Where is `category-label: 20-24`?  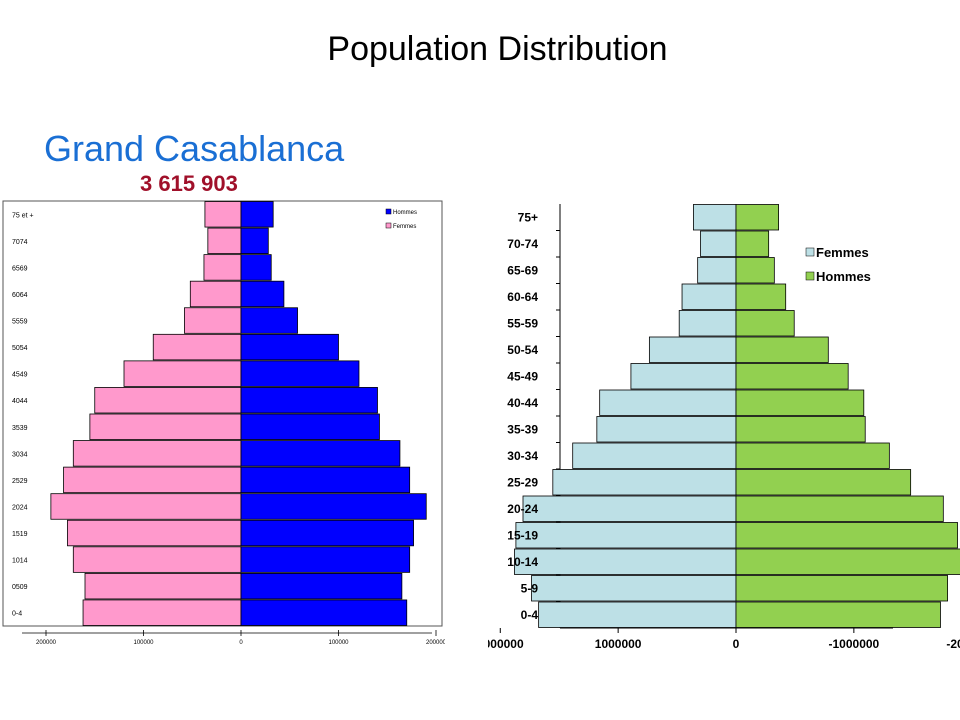
category-label: 20-24 is located at coordinates (522, 509).